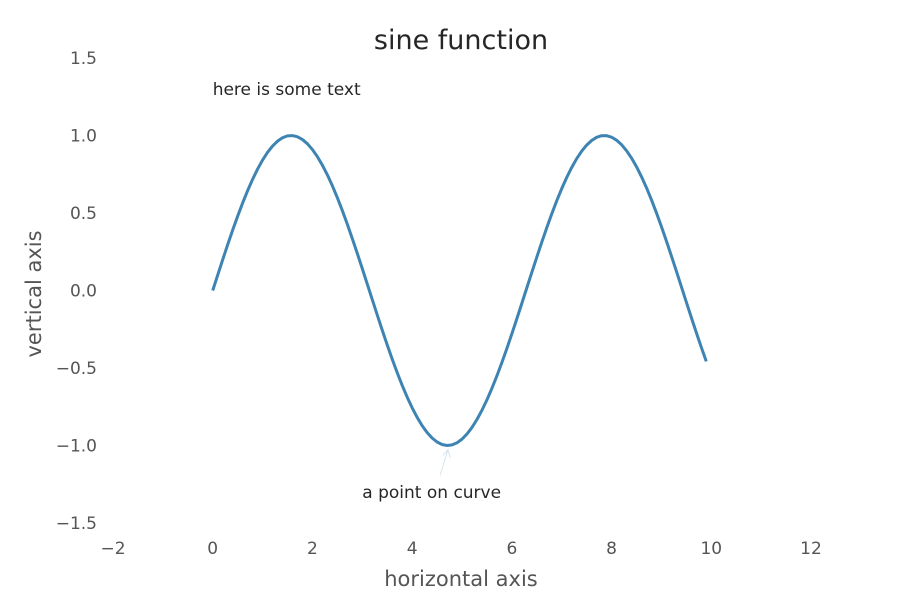 The height and width of the screenshot is (600, 900). Describe the element at coordinates (444, 462) in the screenshot. I see `annotation-arrow-line` at that location.